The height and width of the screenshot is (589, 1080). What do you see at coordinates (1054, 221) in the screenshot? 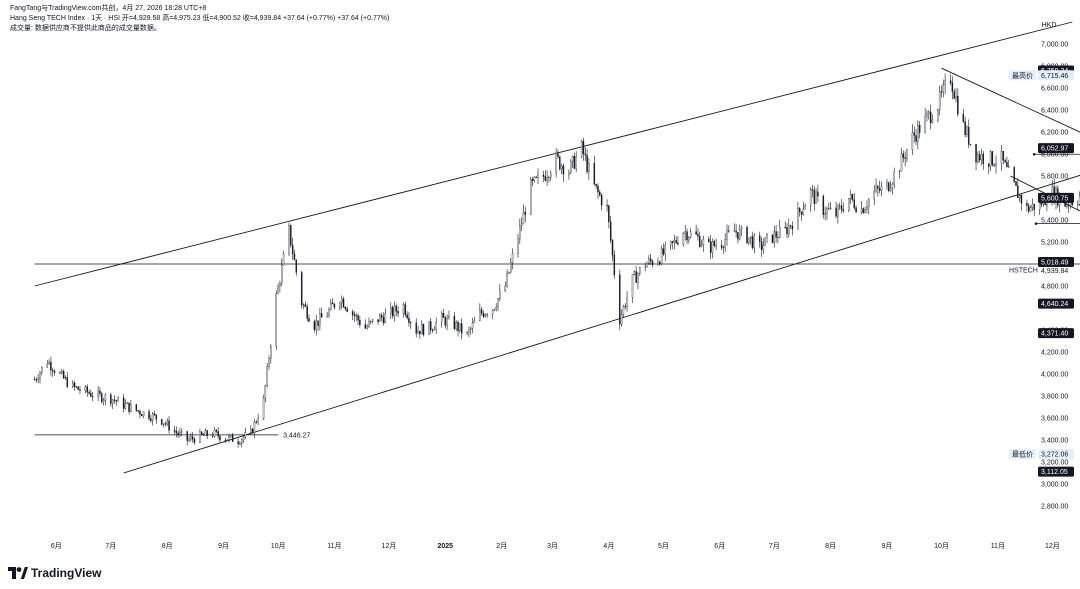
I see `y-tick-label: 5,400.00` at bounding box center [1054, 221].